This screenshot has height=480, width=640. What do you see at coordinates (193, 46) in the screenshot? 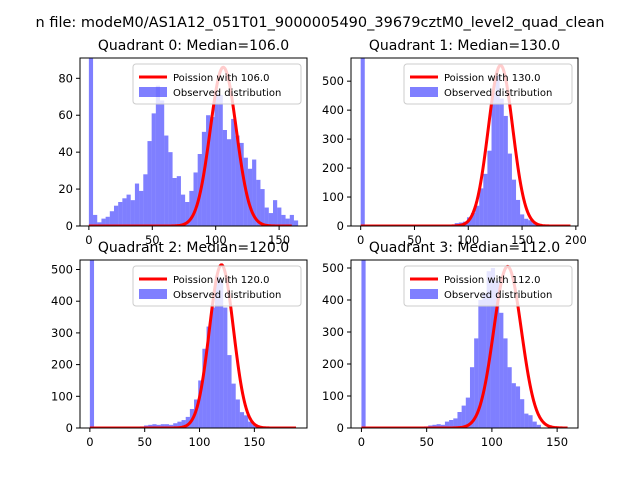
I see `panel-title: Quadrant 0: Median=106.0` at bounding box center [193, 46].